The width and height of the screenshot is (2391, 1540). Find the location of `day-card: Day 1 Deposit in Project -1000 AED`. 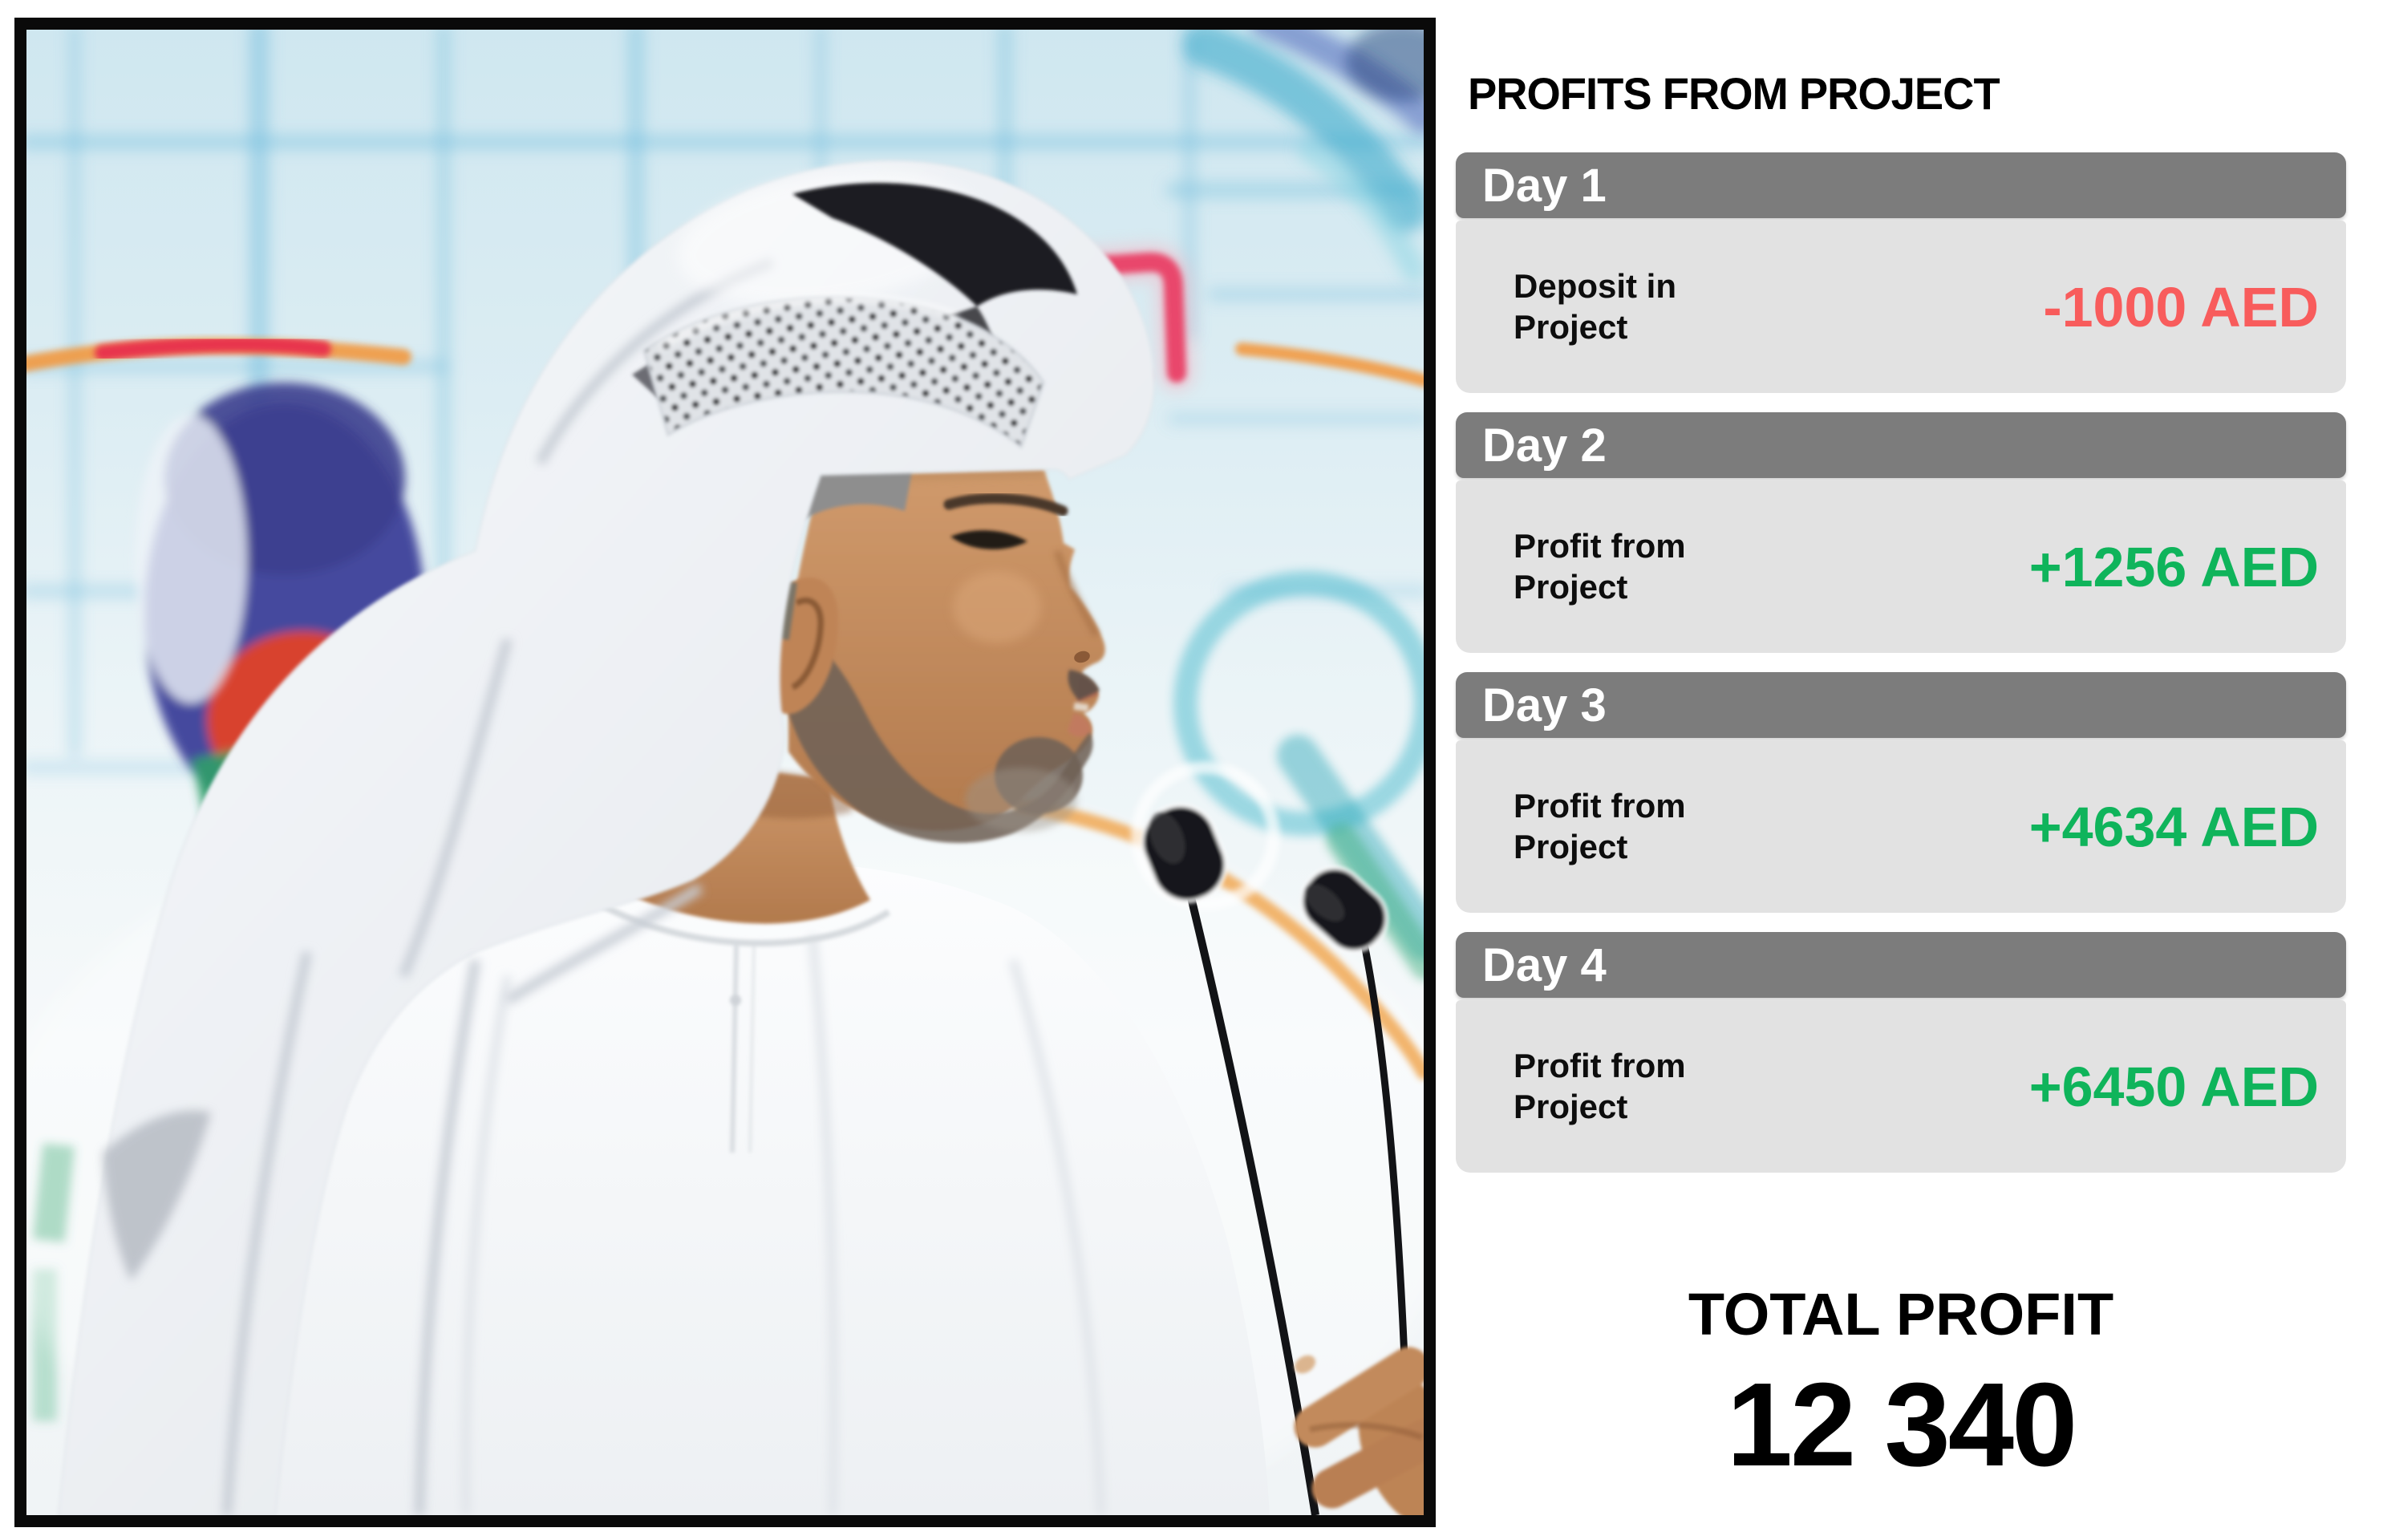

day-card: Day 1 Deposit in Project -1000 AED is located at coordinates (1901, 272).